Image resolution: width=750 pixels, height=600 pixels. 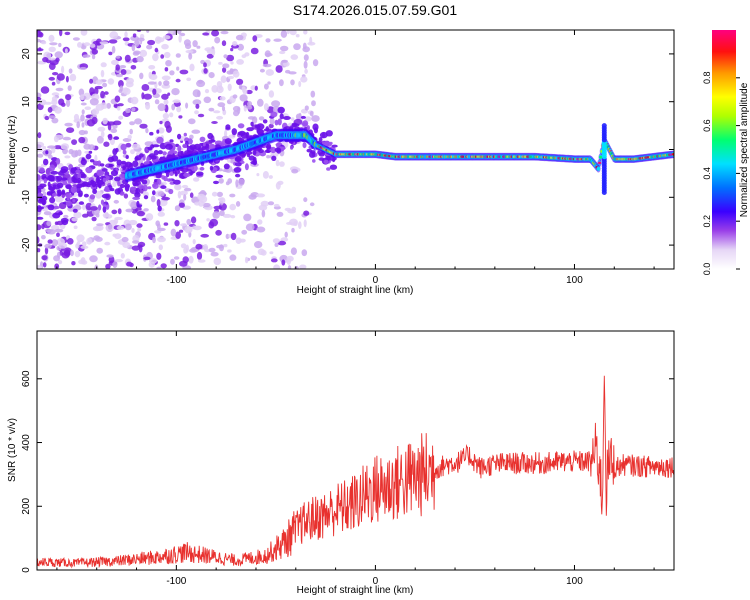 What do you see at coordinates (604, 126) in the screenshot?
I see `spectrogram-spike` at bounding box center [604, 126].